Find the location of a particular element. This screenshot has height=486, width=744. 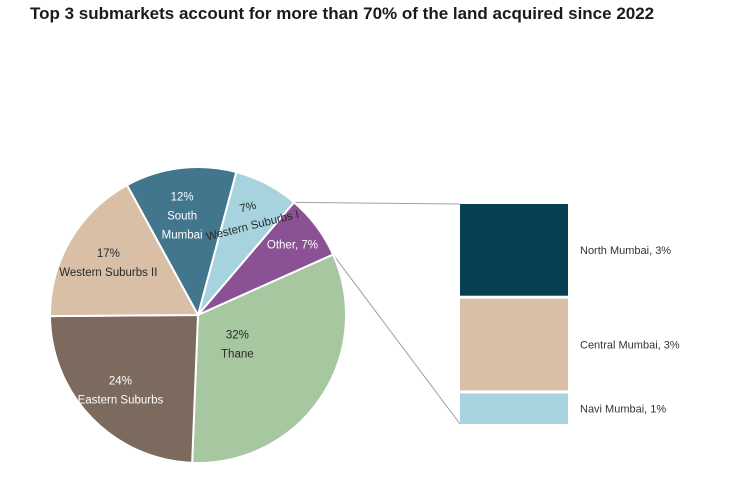

breakdown-segment-north-mumbai is located at coordinates (514, 250).